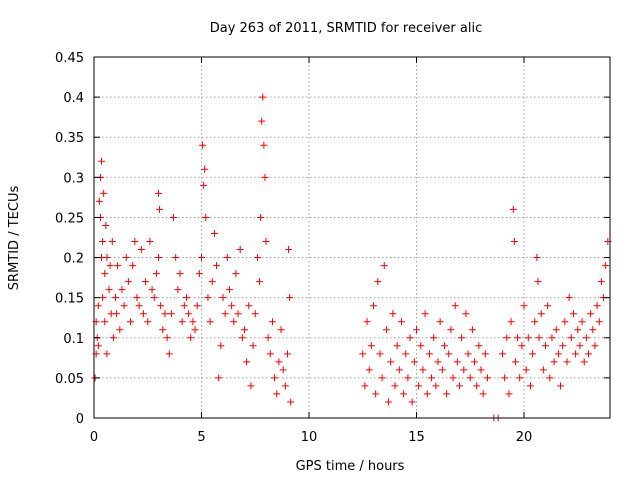  Describe the element at coordinates (73, 178) in the screenshot. I see `y-tick-label: 0.3` at that location.